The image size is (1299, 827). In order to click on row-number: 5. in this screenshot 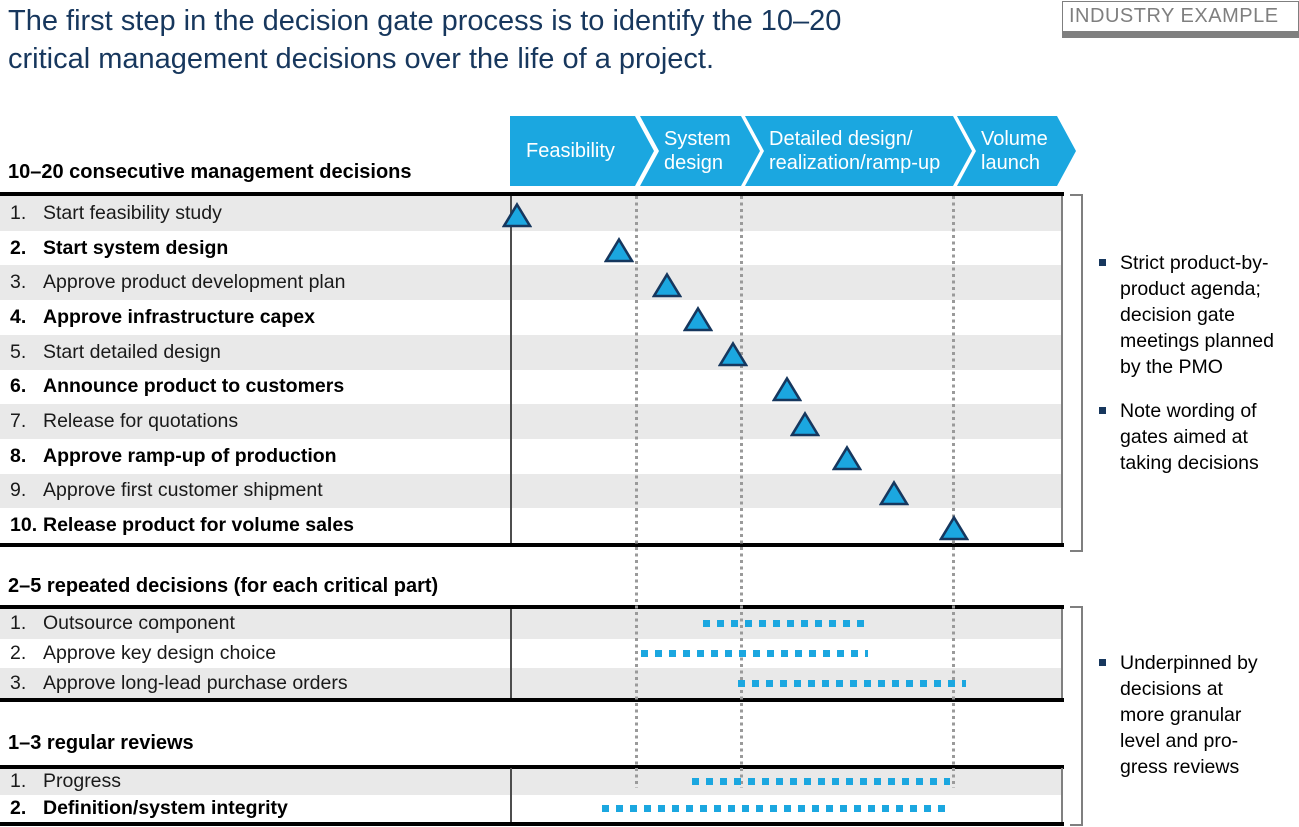, I will do `click(18, 351)`.